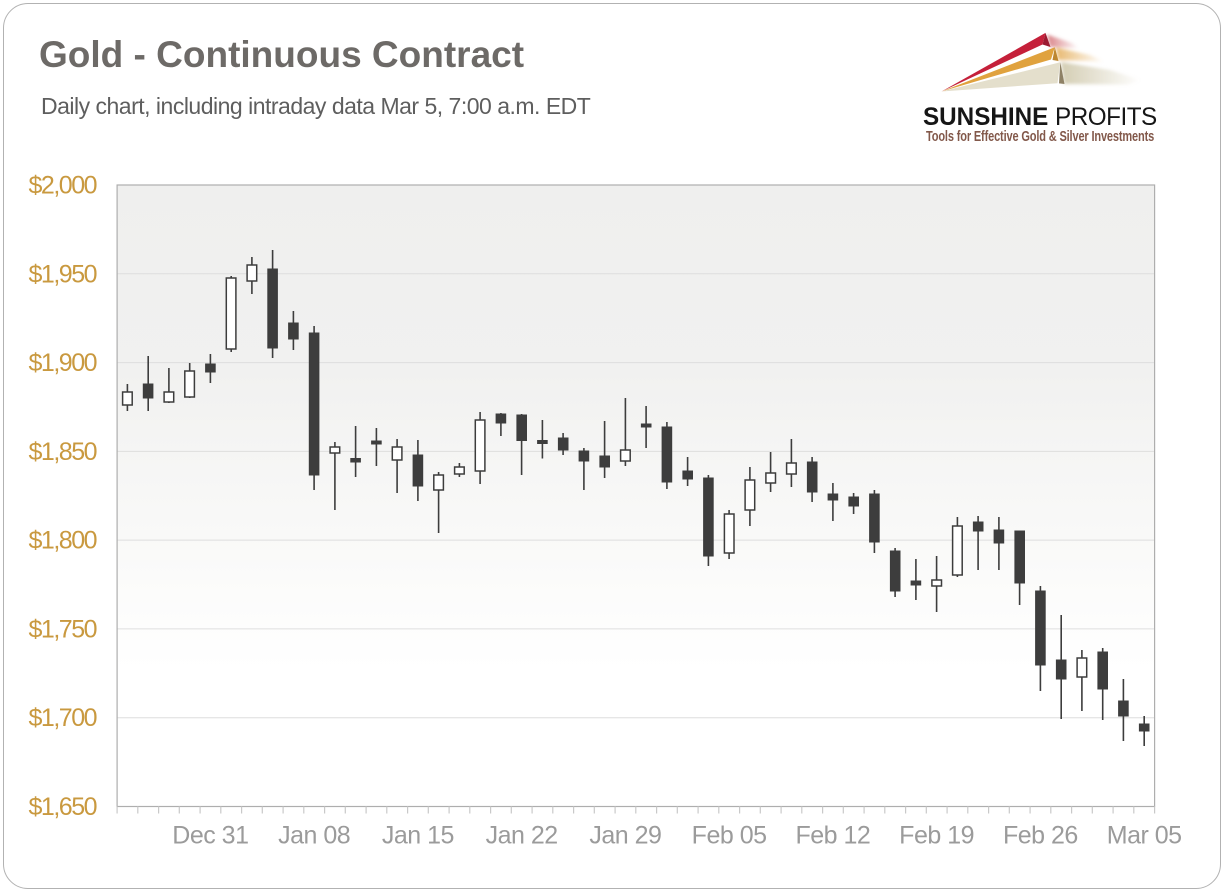  I want to click on svg-text: Feb 26, so click(1040, 835).